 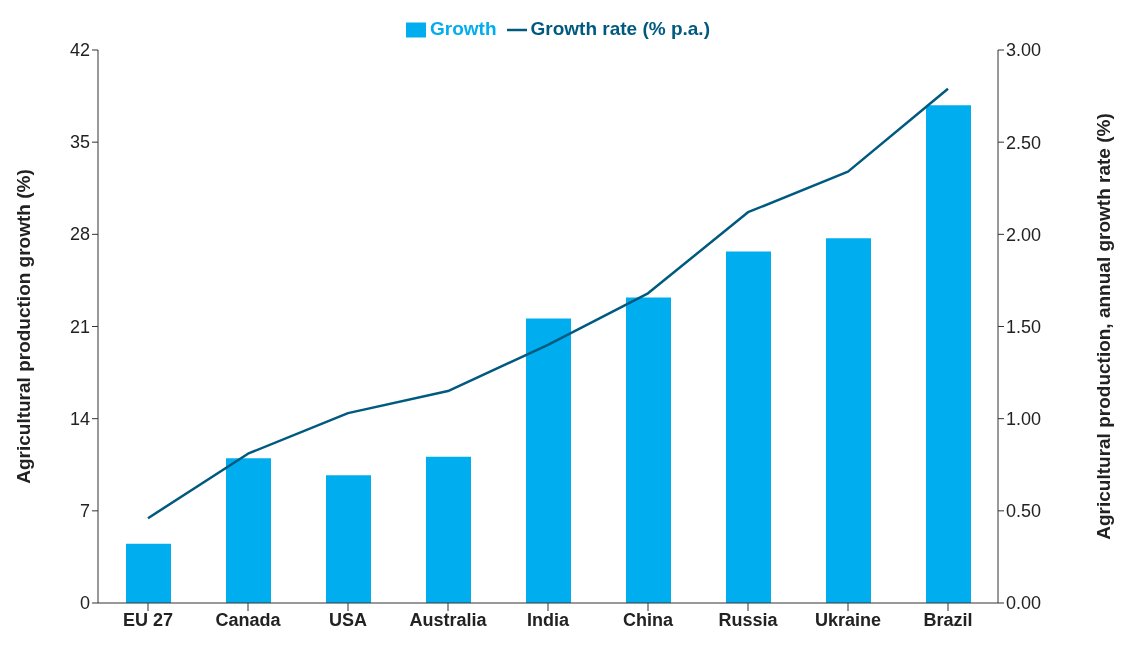 What do you see at coordinates (84, 603) in the screenshot?
I see `y-tick-label: 0` at bounding box center [84, 603].